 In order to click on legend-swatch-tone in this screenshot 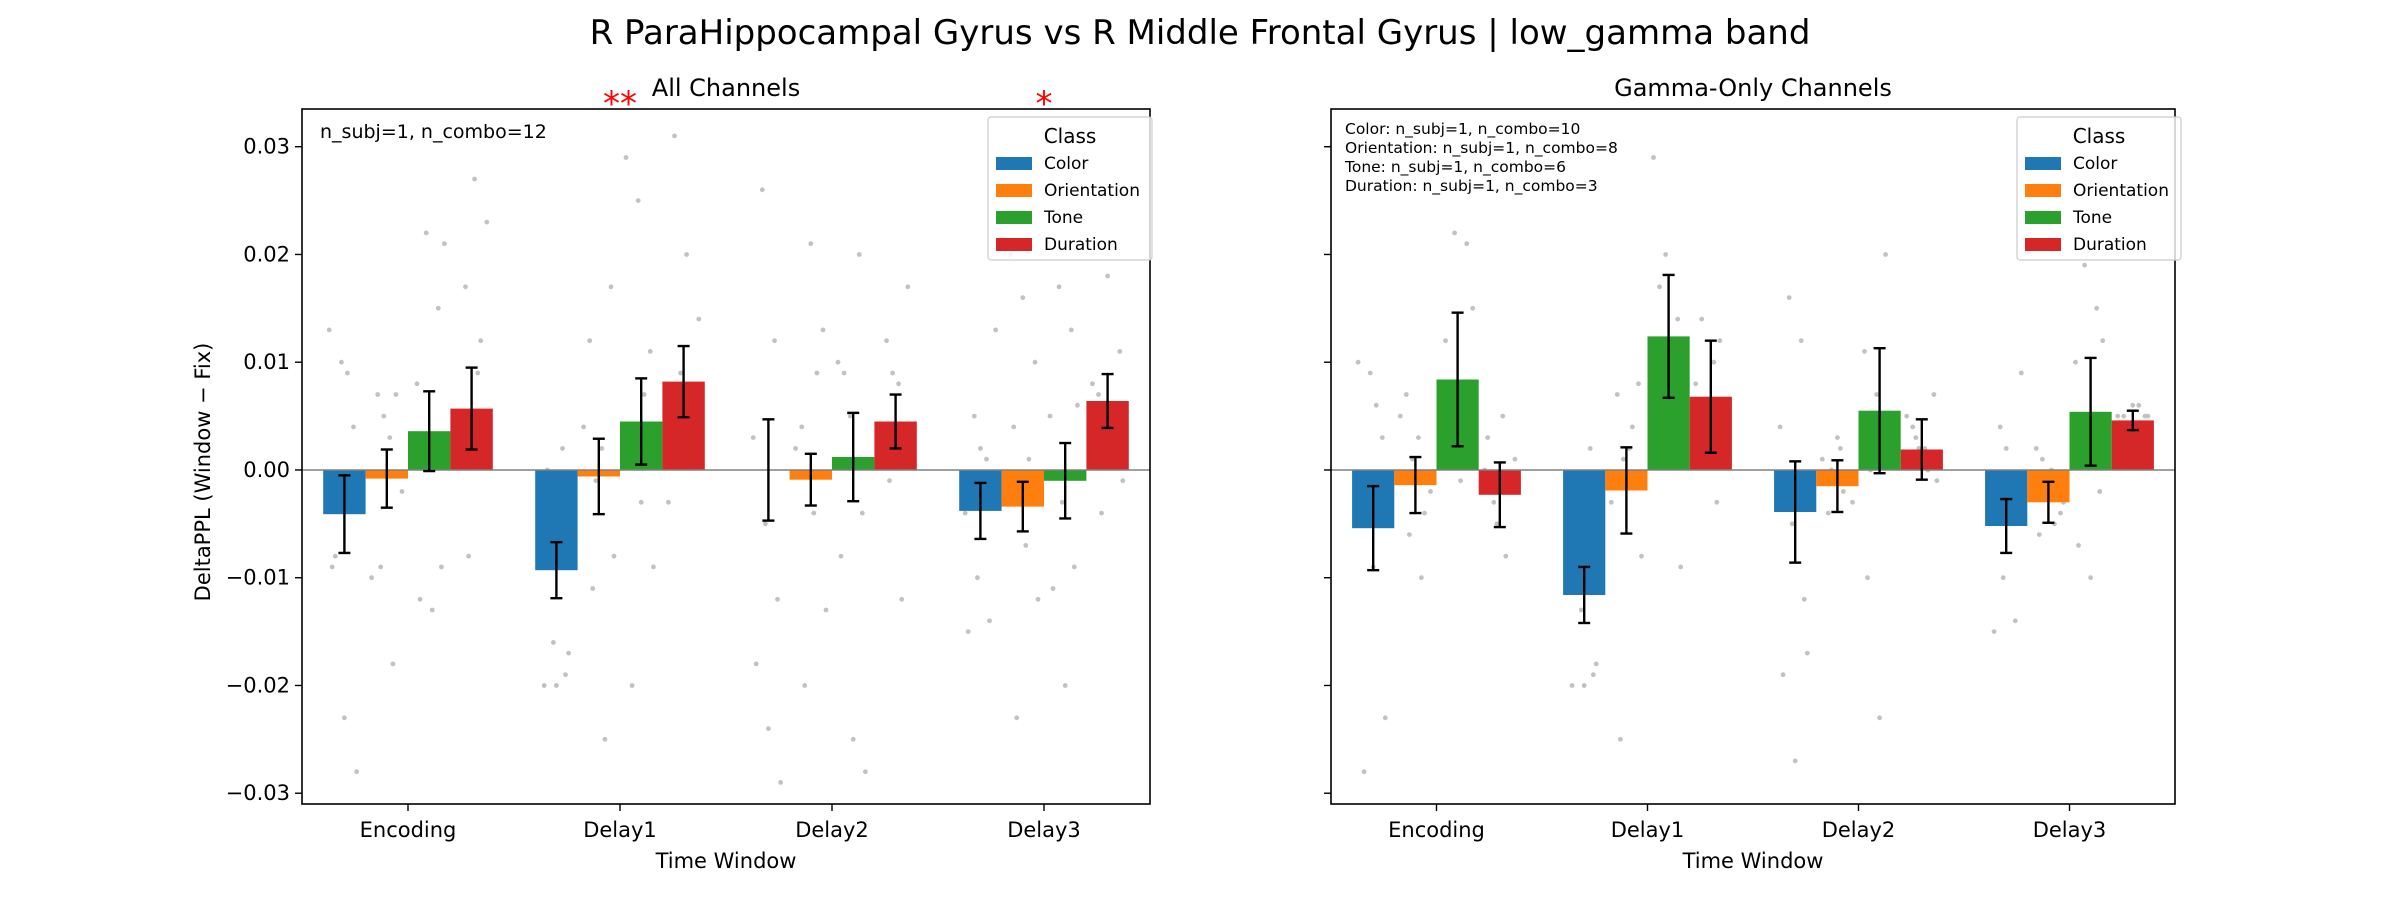, I will do `click(2043, 217)`.